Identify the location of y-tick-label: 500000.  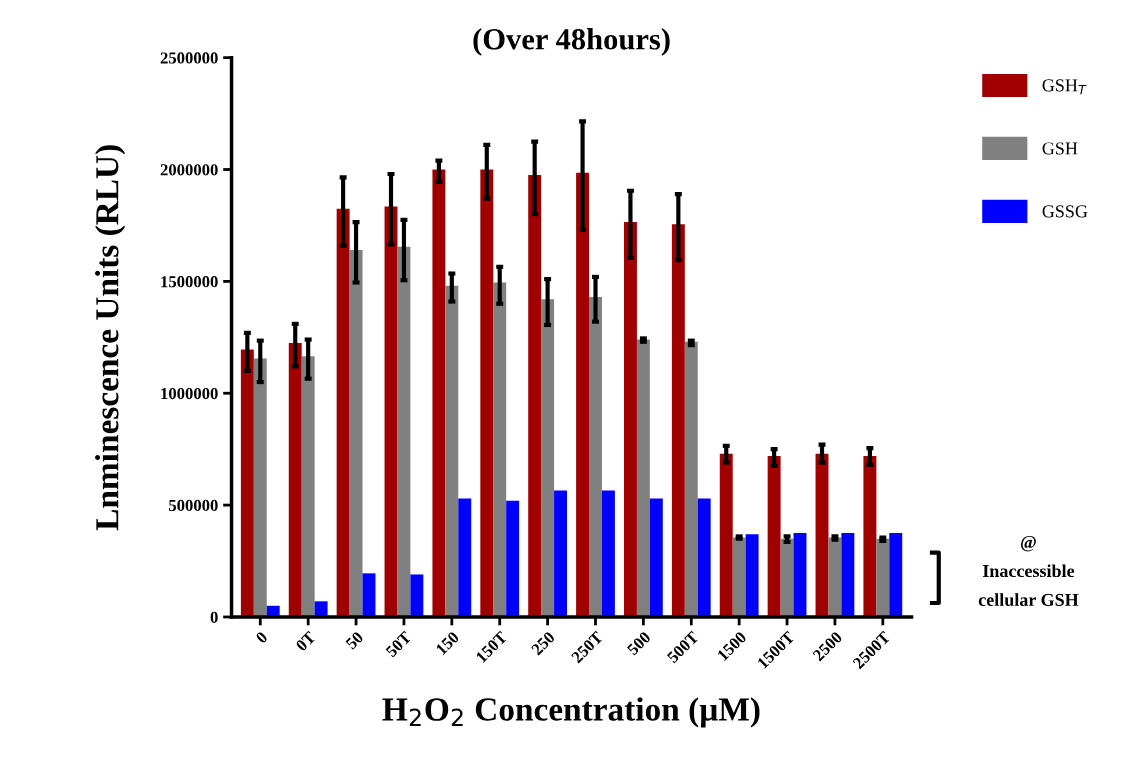
(193, 505).